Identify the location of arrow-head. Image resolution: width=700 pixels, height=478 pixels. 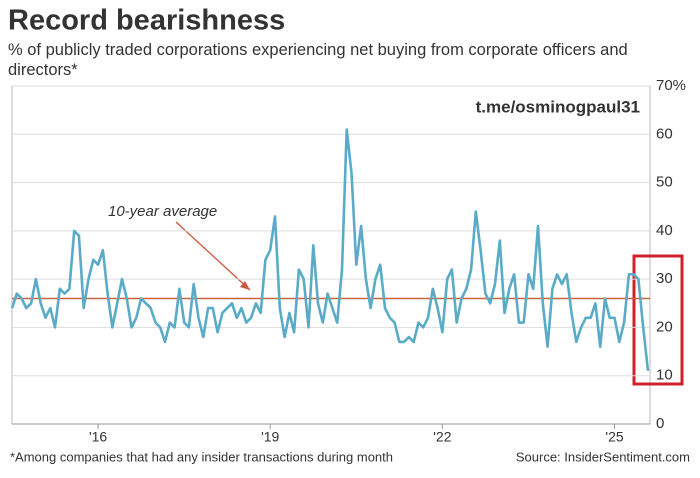
(245, 285).